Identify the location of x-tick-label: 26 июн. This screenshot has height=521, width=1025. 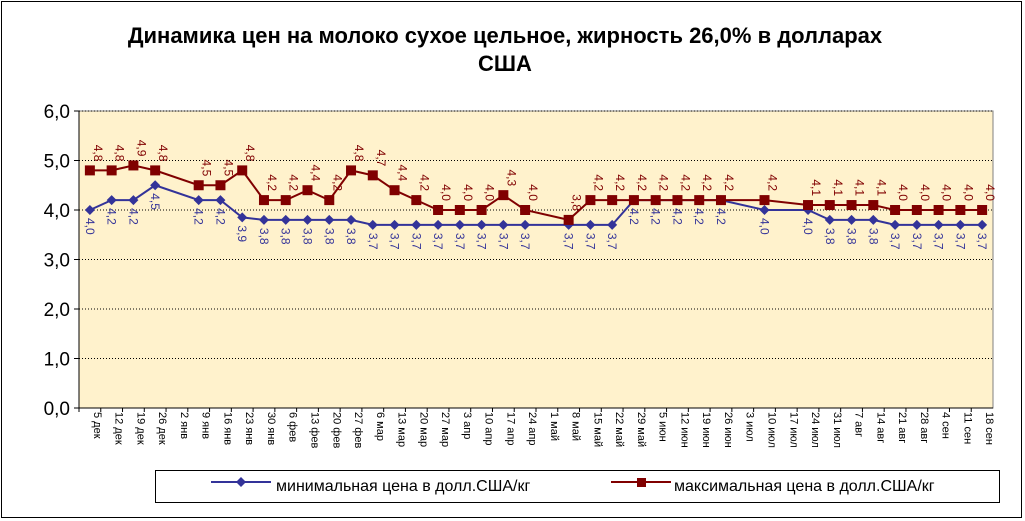
(728, 430).